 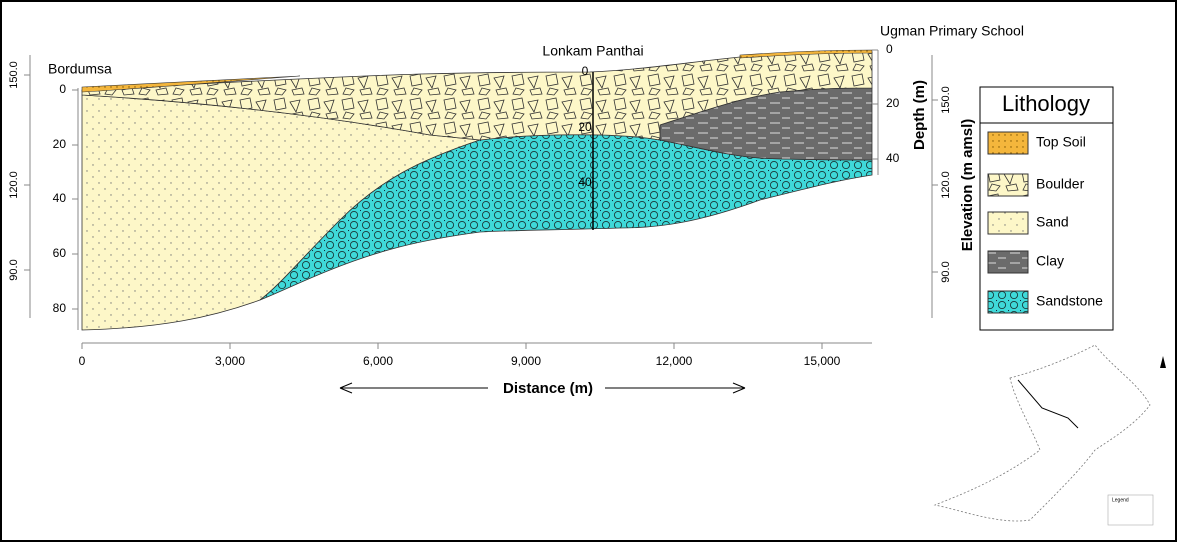 I want to click on x-tick-label: 0, so click(x=82, y=361).